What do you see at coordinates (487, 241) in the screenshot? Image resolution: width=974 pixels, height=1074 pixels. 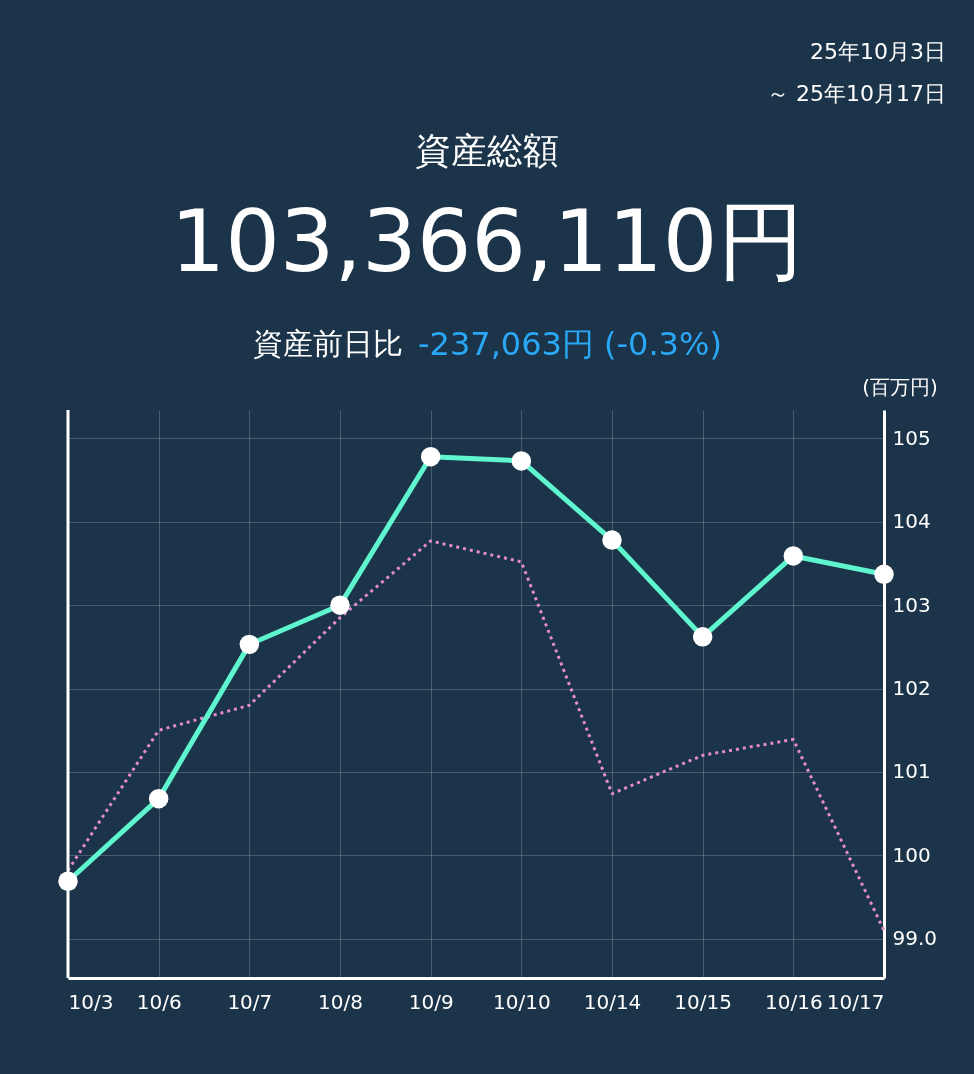 I see `chart-subtitle: 103,366,110円` at bounding box center [487, 241].